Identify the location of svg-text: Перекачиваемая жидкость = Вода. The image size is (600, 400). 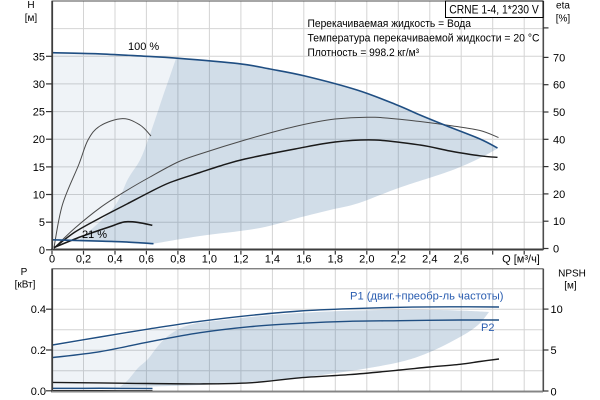
(390, 24).